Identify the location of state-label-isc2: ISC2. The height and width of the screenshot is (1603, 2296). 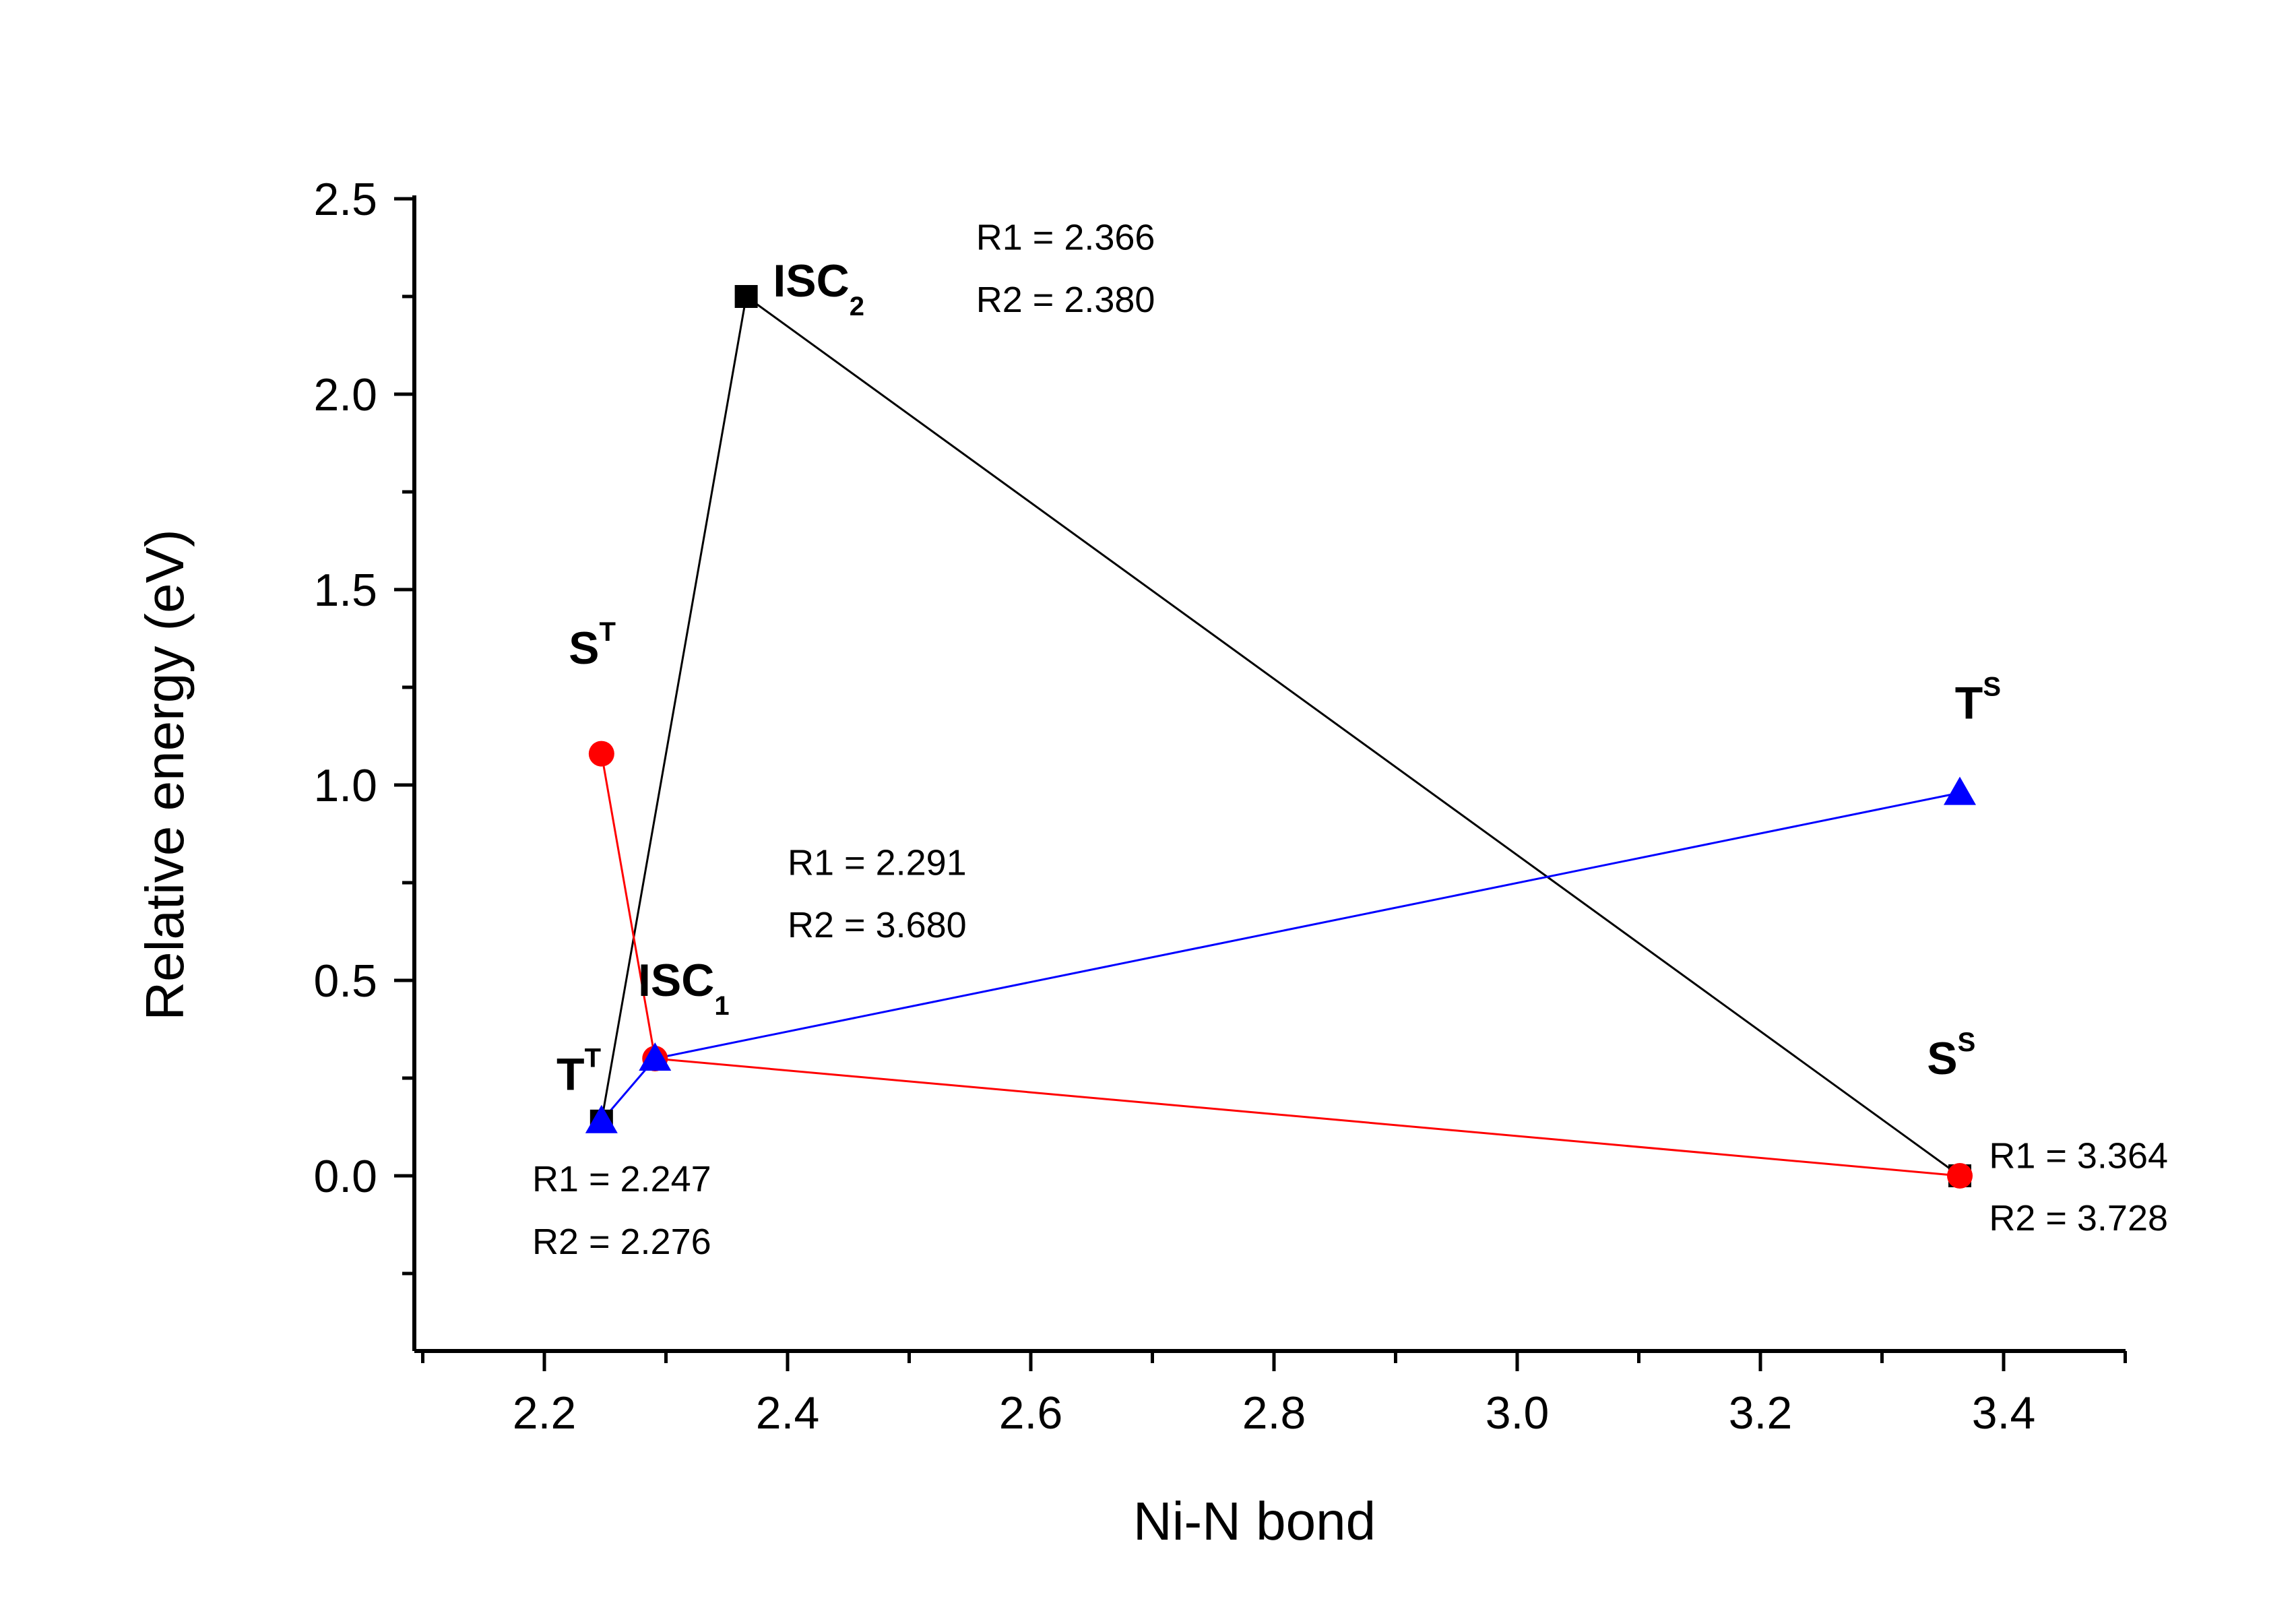
(818, 288).